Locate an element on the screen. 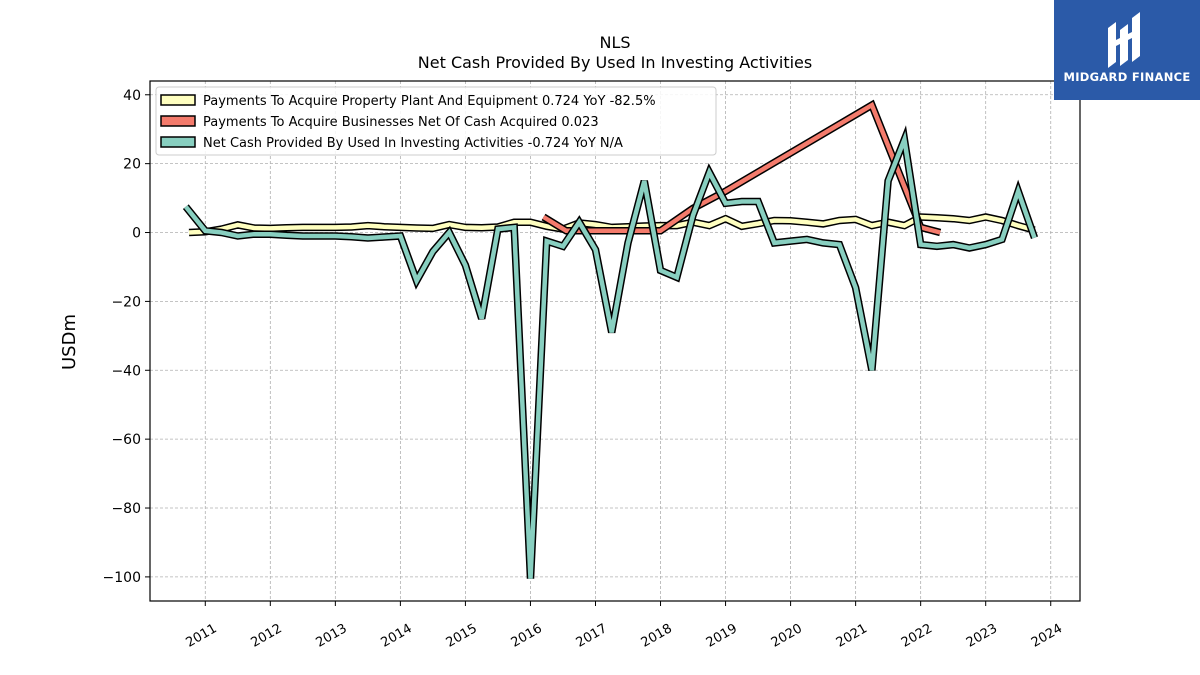 This screenshot has height=675, width=1200. x-tick-label: 2017 is located at coordinates (592, 636).